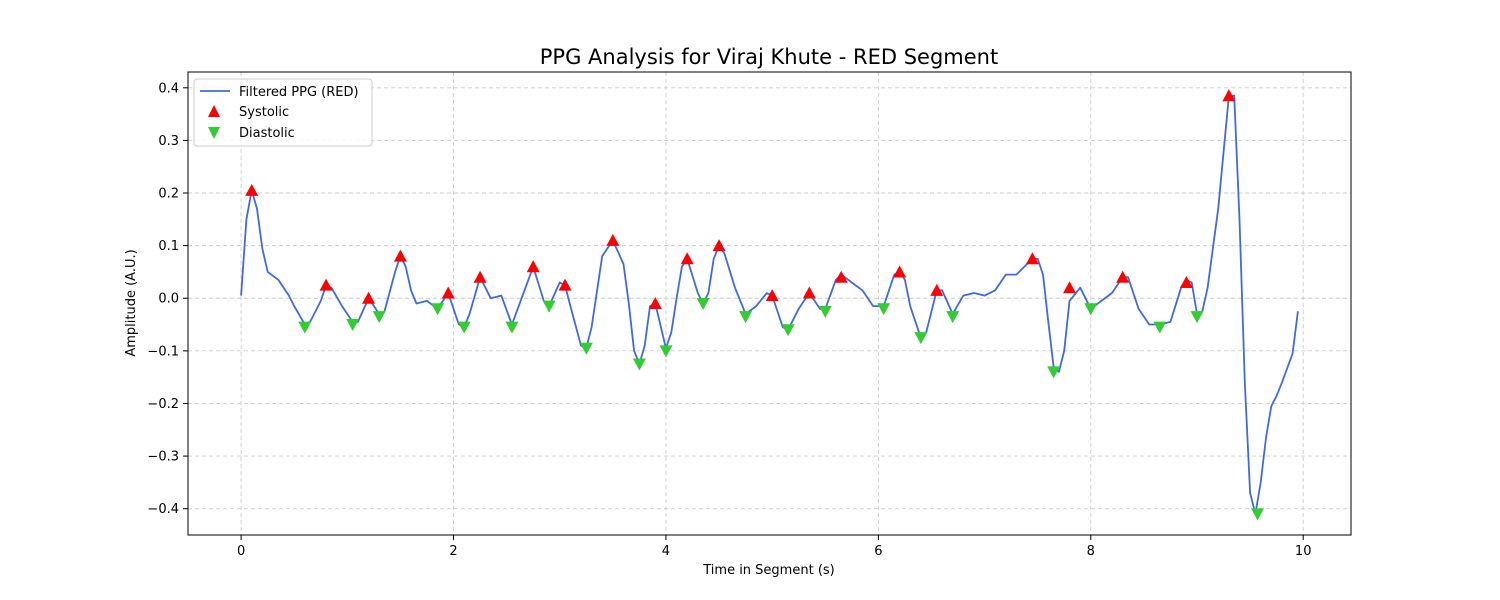 The width and height of the screenshot is (1500, 600). I want to click on y-tick-label: −0.1, so click(163, 351).